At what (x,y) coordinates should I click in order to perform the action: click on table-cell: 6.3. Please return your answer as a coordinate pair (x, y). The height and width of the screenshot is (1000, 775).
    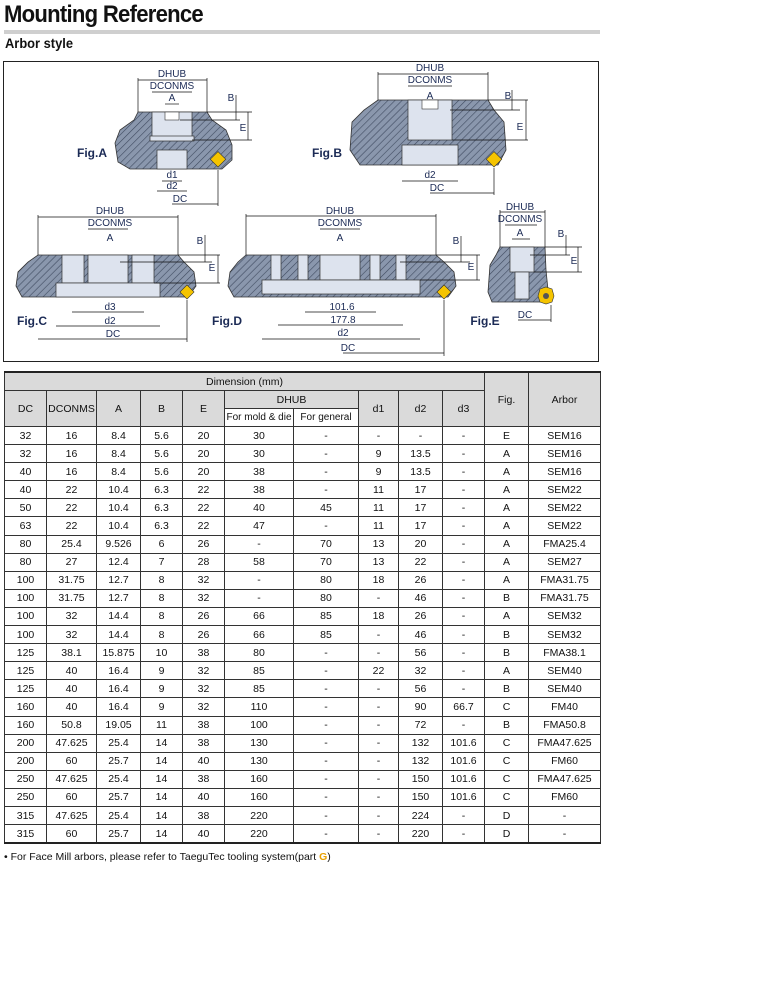
    Looking at the image, I should click on (161, 490).